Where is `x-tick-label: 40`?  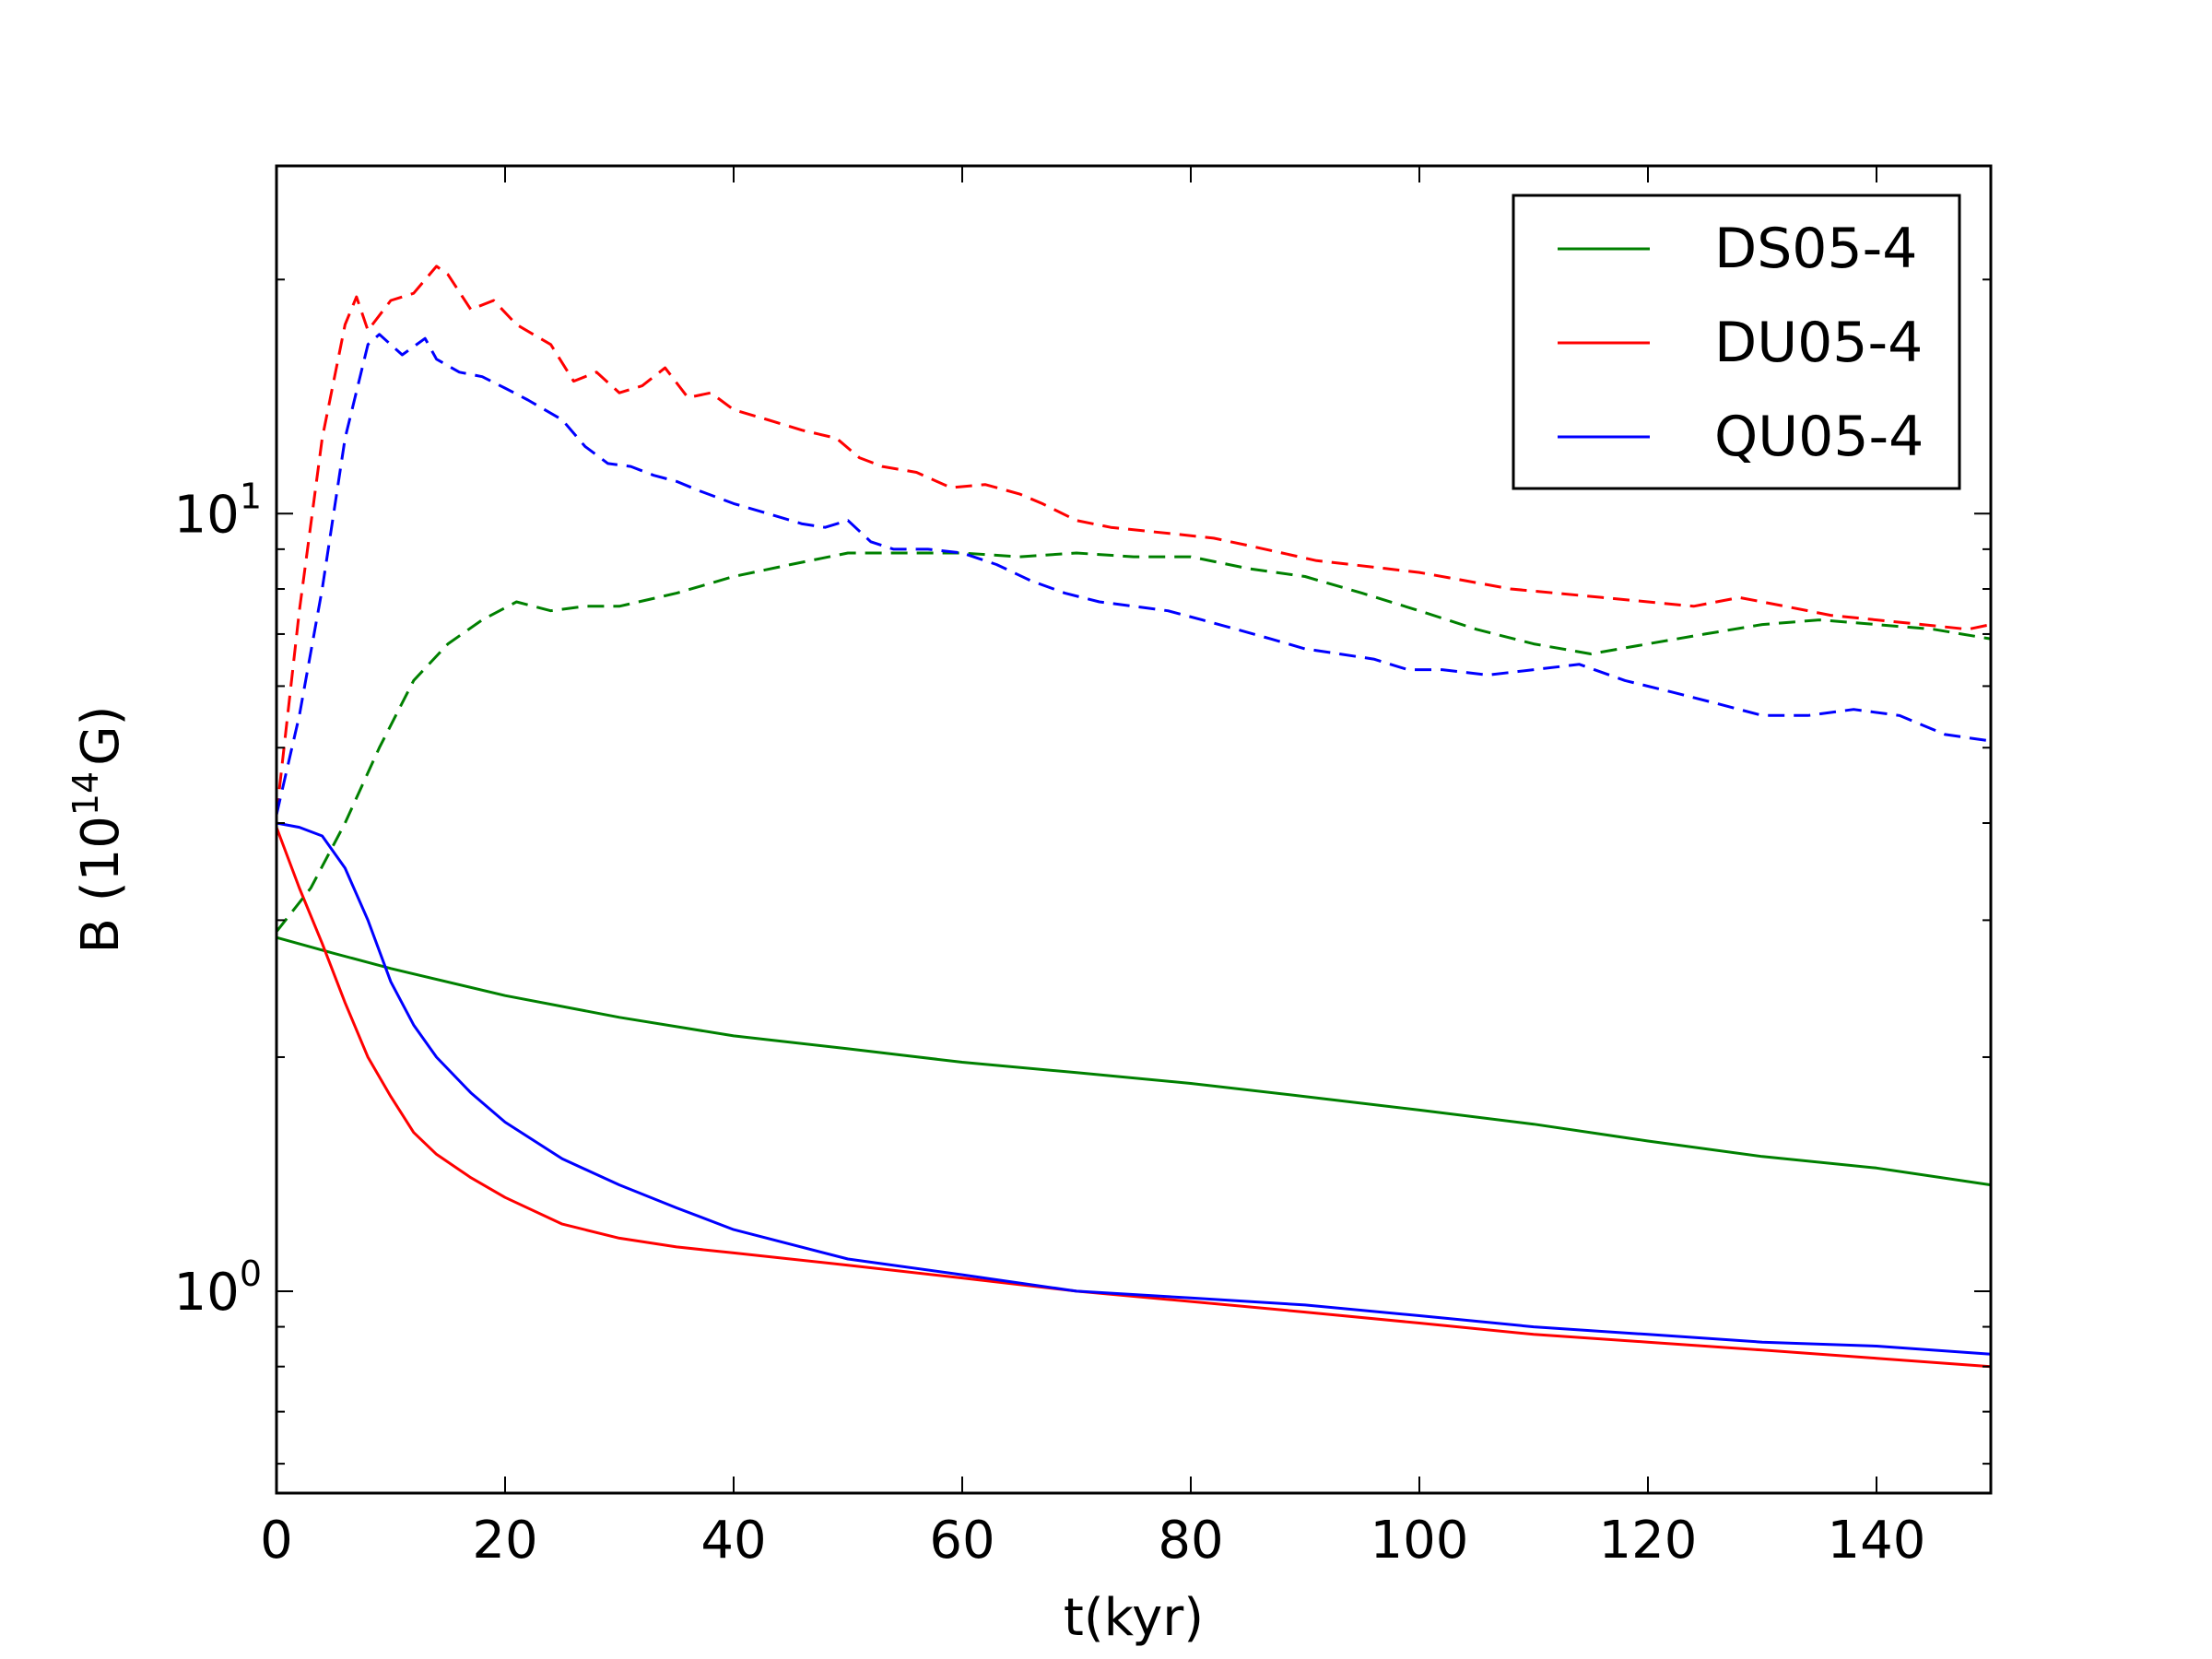
x-tick-label: 40 is located at coordinates (733, 1541).